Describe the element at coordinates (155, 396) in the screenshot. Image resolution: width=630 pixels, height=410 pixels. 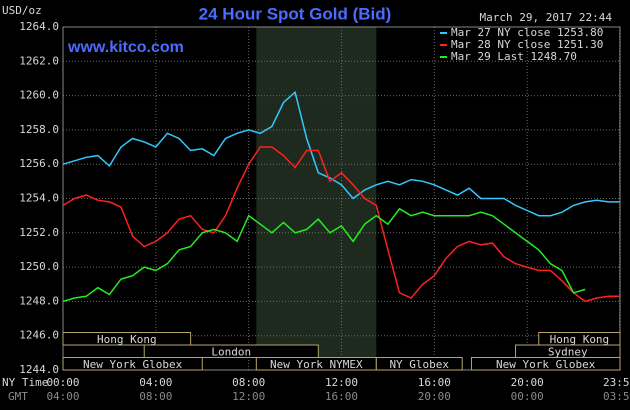
I see `x2-tick-label: 08:00` at that location.